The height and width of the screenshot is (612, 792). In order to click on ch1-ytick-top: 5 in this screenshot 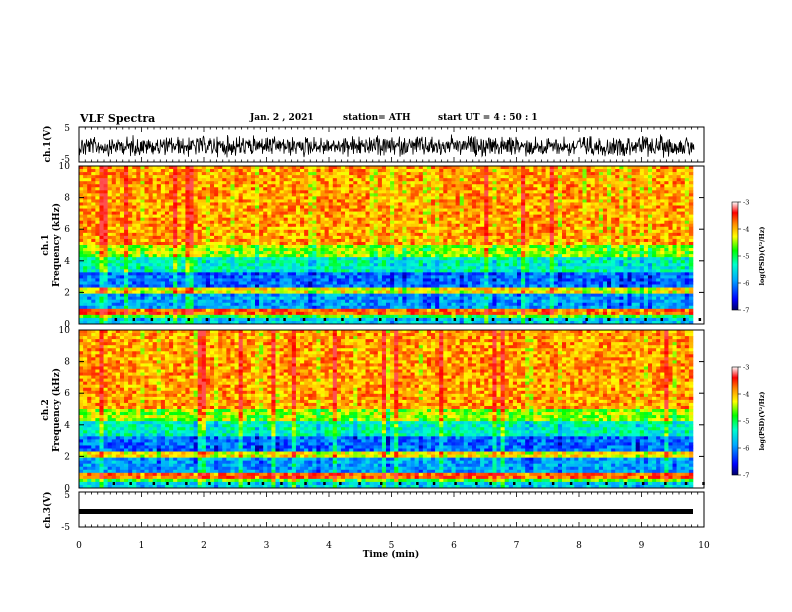, I will do `click(67, 129)`.